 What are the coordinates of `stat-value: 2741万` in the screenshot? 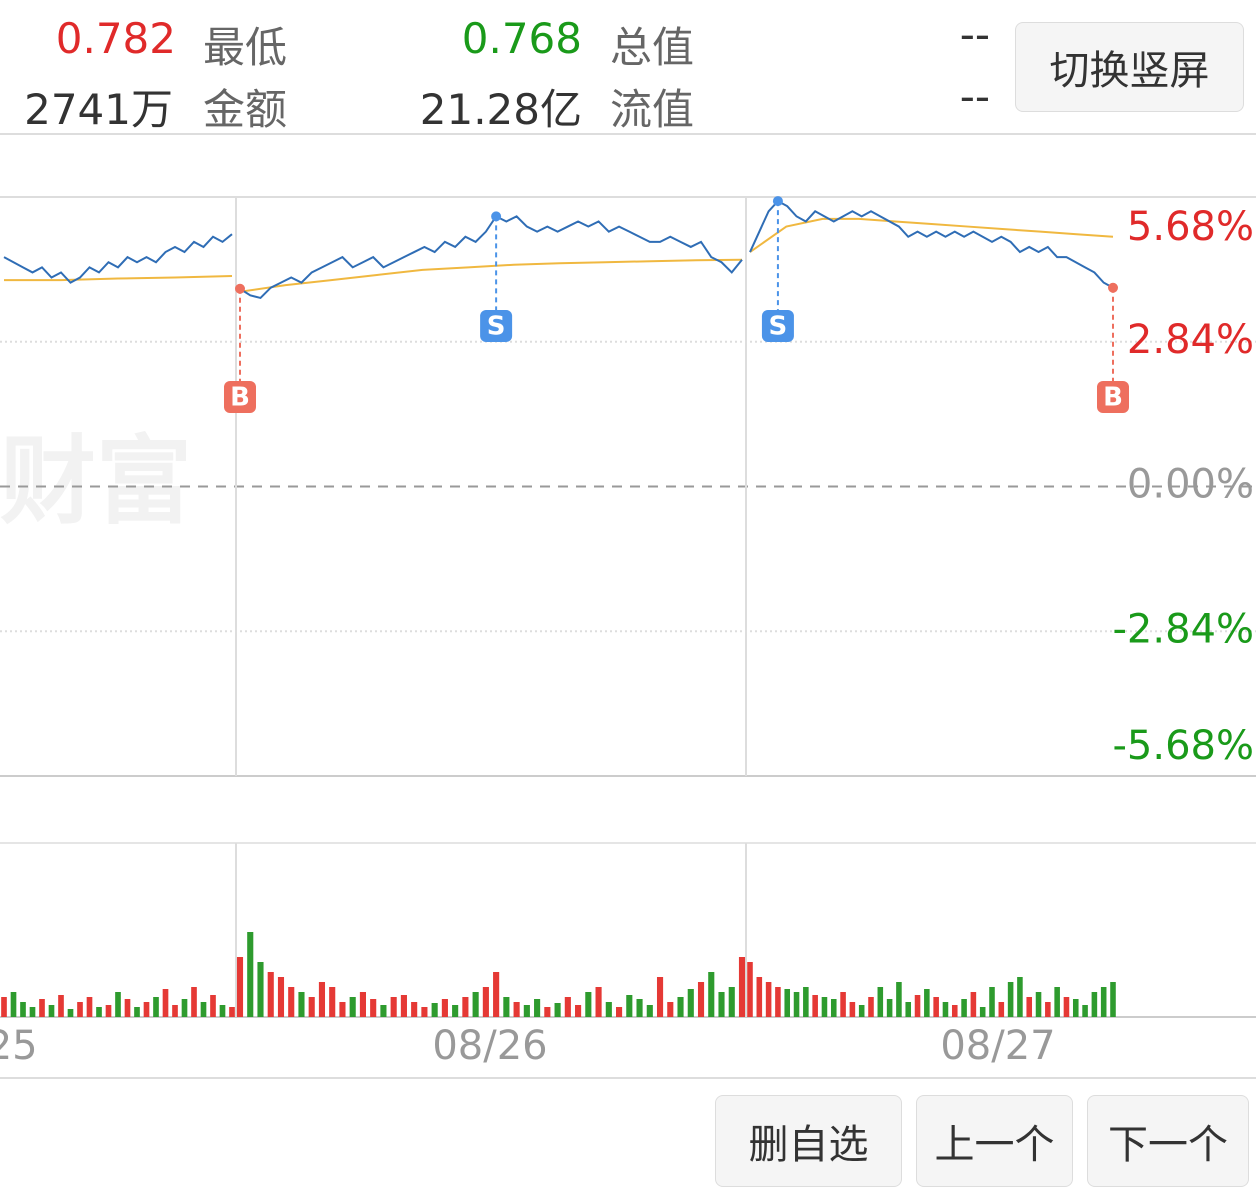 It's located at (98, 109).